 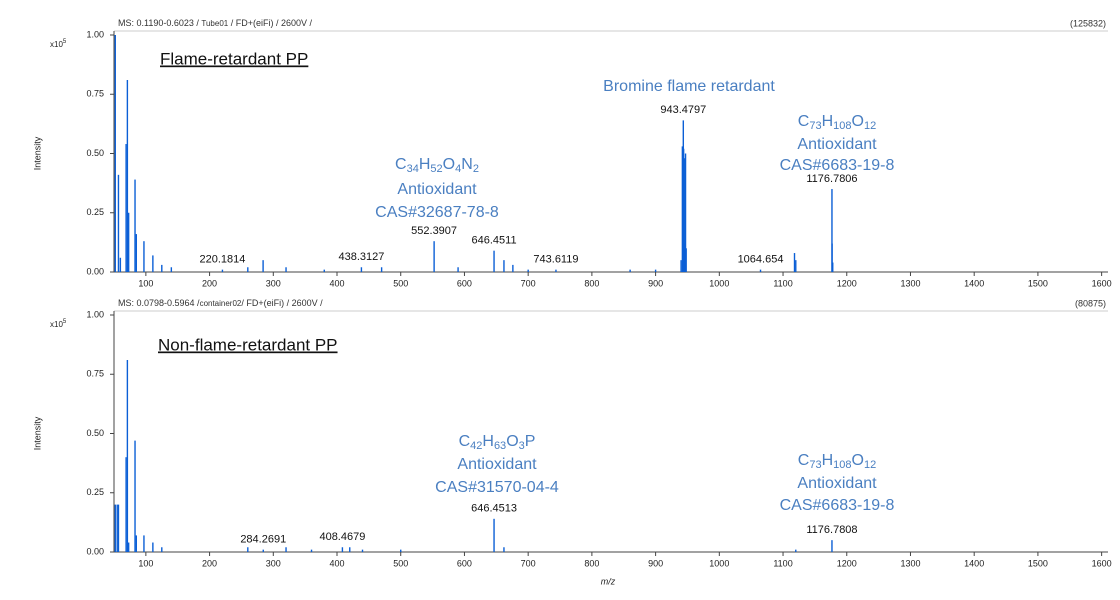 What do you see at coordinates (608, 581) in the screenshot?
I see `x-axis-label: m/z` at bounding box center [608, 581].